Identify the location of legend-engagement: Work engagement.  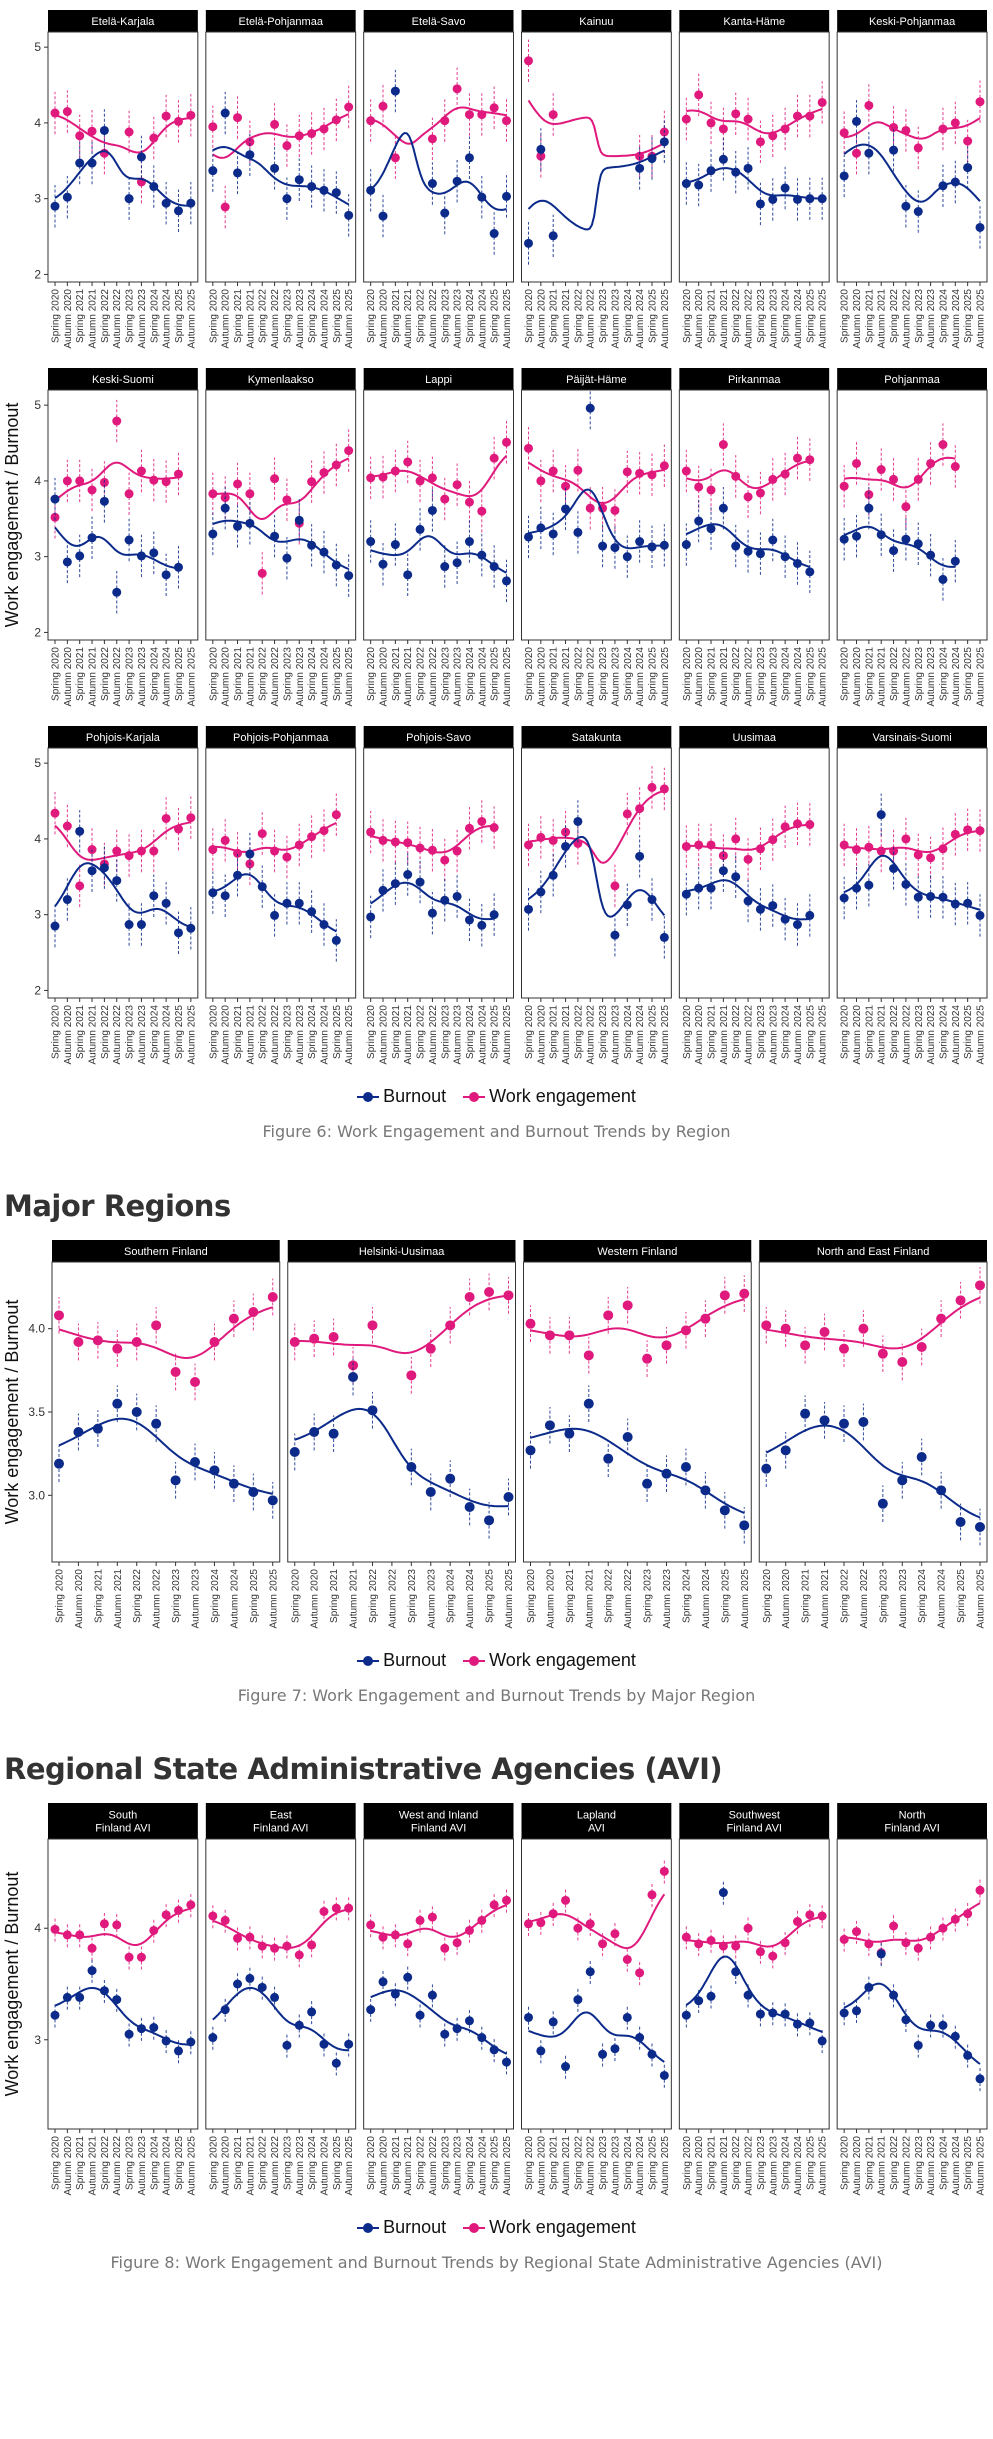
(549, 1096).